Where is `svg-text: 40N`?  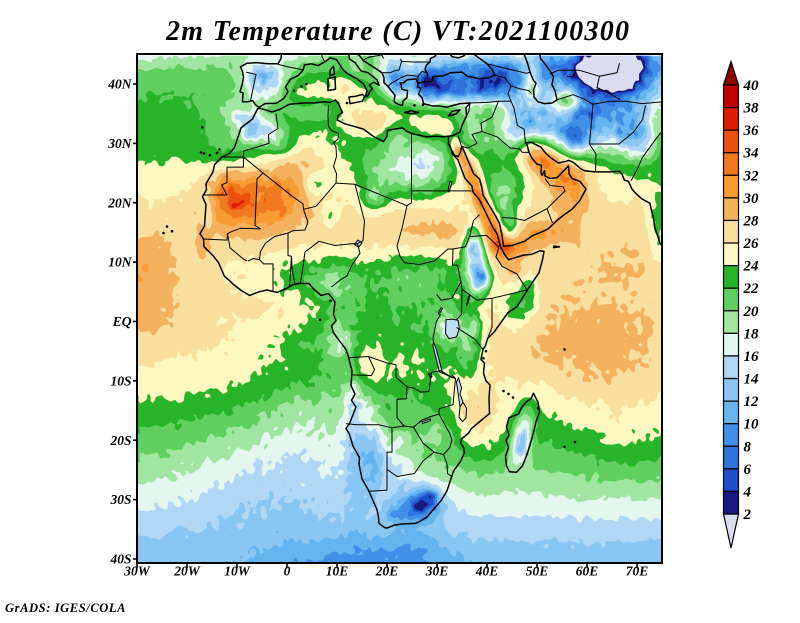
svg-text: 40N is located at coordinates (120, 84).